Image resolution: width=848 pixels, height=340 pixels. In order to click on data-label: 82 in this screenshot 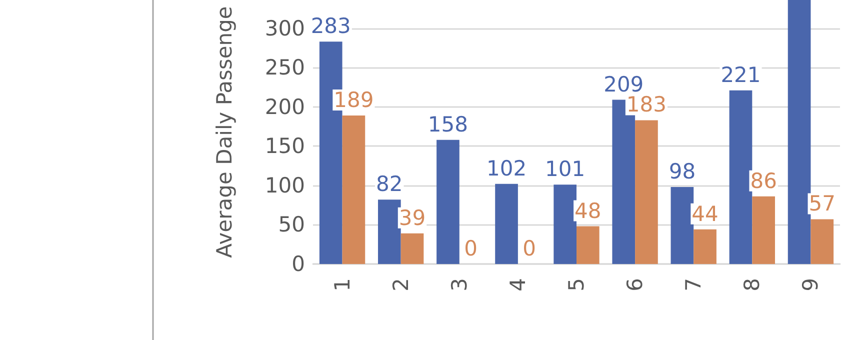, I will do `click(389, 184)`.